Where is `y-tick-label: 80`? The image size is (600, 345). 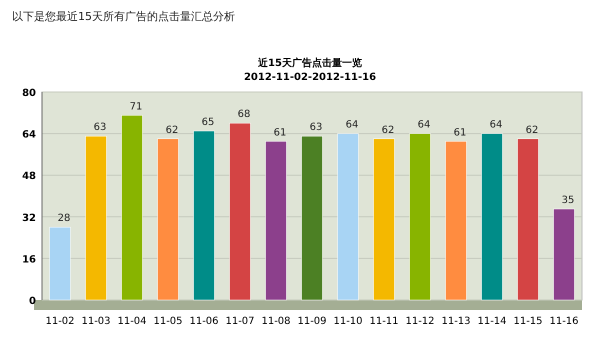 y-tick-label: 80 is located at coordinates (29, 93).